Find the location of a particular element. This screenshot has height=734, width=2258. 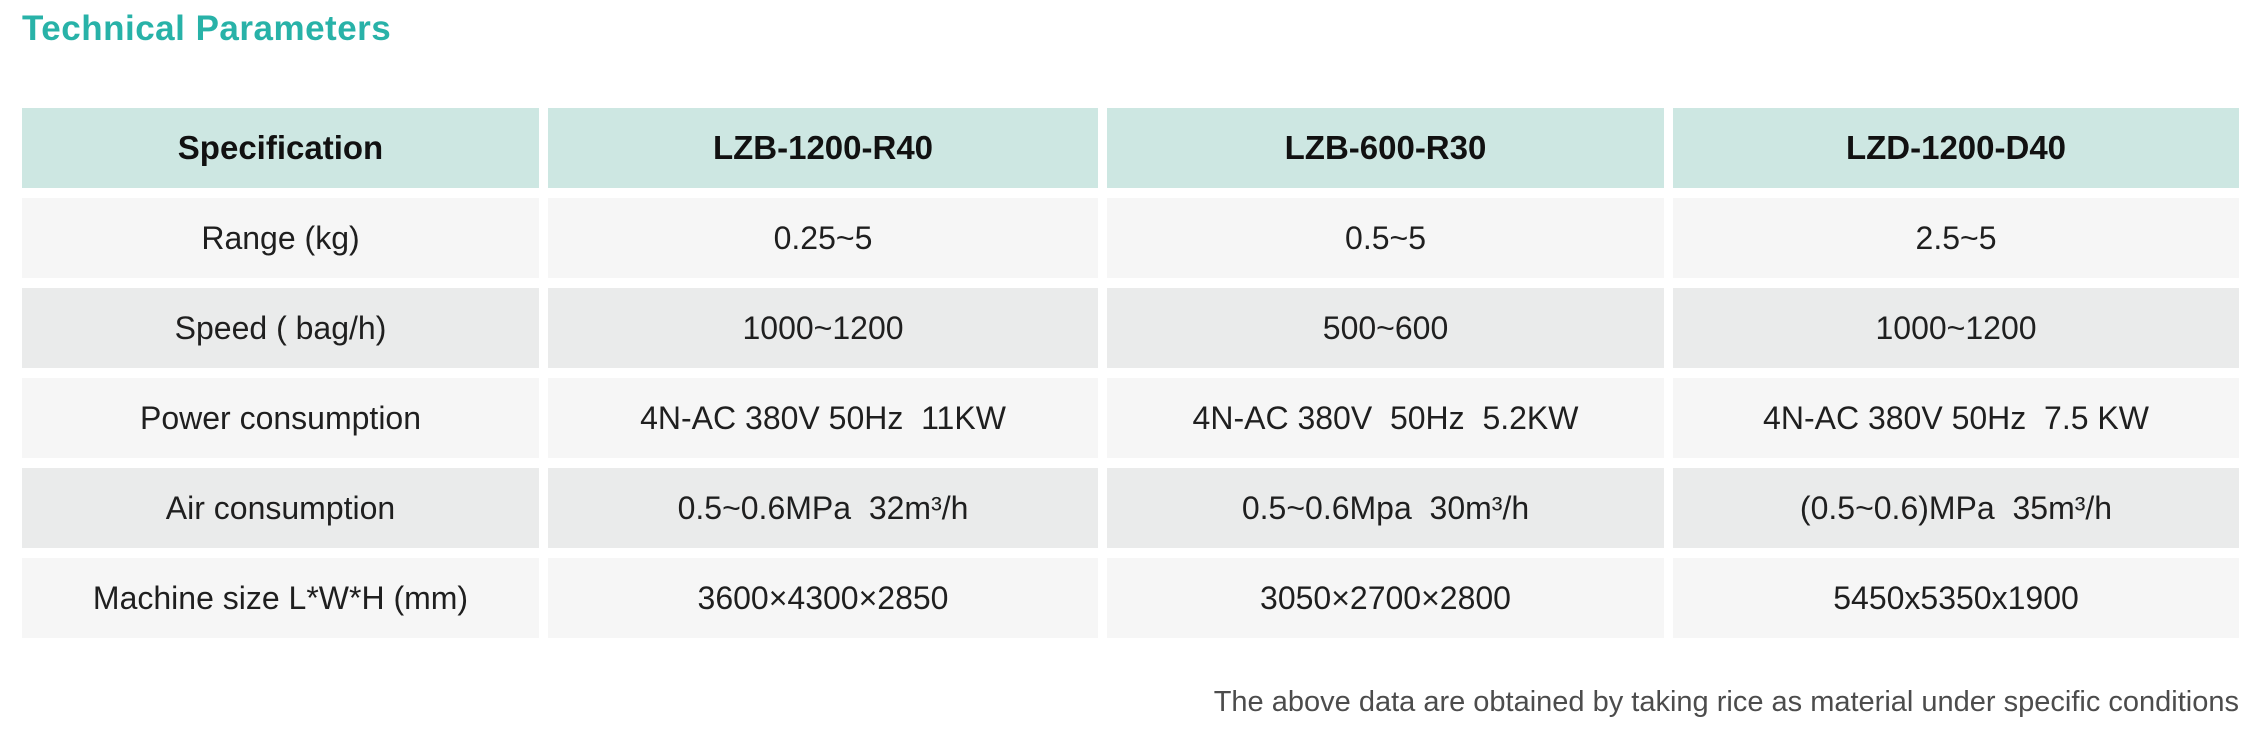

cell-power-lzd-1200-d40: 4N-AC 380V 50Hz 7.5 KW is located at coordinates (1956, 418).